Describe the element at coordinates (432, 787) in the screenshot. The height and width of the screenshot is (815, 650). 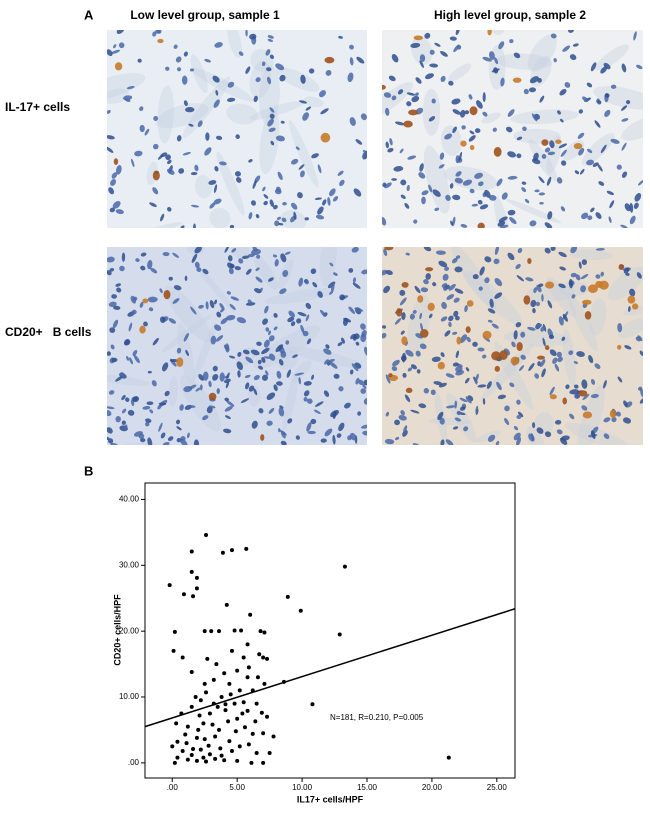
I see `x-tick-label: 20.00` at that location.